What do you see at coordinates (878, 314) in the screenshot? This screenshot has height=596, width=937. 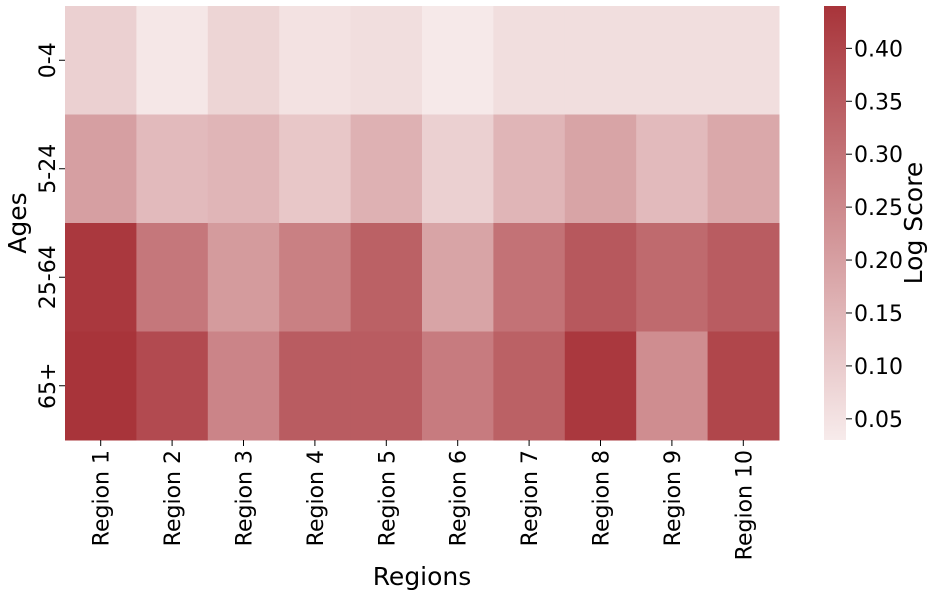 I see `colorbar-tick-label: 0.15` at bounding box center [878, 314].